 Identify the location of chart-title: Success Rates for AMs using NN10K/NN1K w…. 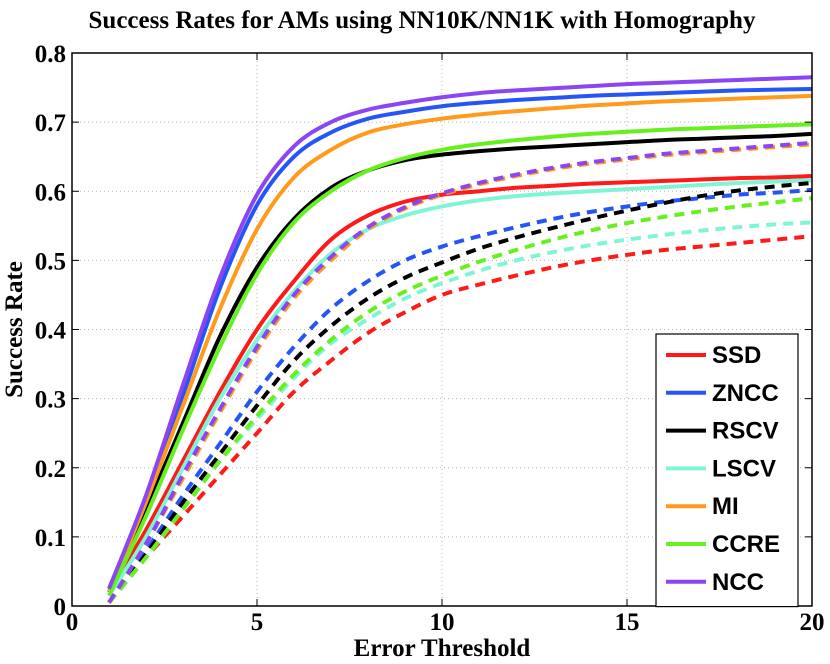
(422, 20).